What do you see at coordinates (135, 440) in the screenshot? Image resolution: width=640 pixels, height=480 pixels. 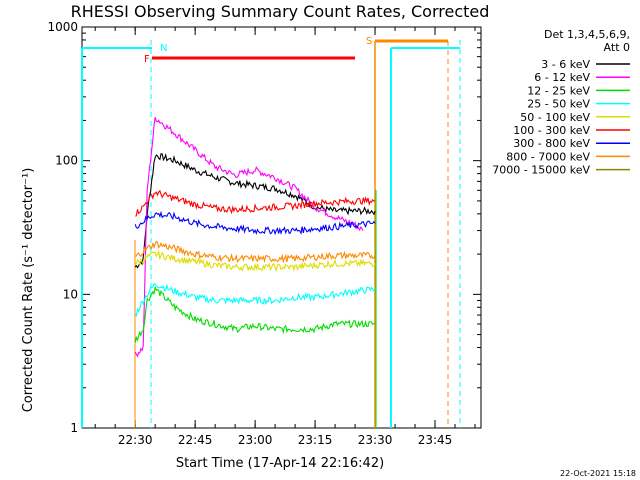 I see `x-tick-label: 22:30` at bounding box center [135, 440].